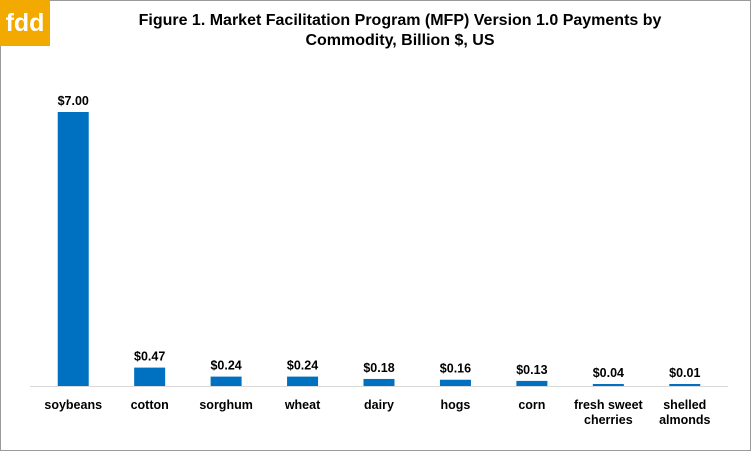 This screenshot has height=451, width=751. Describe the element at coordinates (302, 366) in the screenshot. I see `data-label-3: $0.24` at that location.